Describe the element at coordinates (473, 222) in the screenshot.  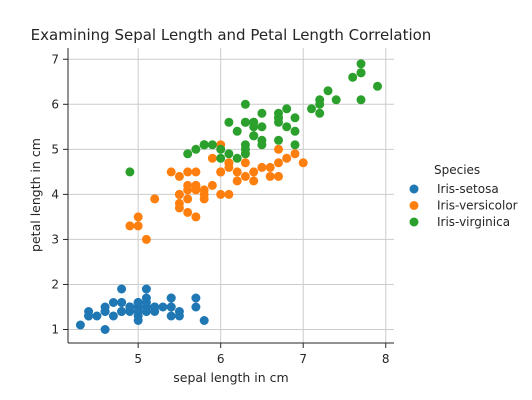
I see `legend-label: Iris-virginica` at that location.